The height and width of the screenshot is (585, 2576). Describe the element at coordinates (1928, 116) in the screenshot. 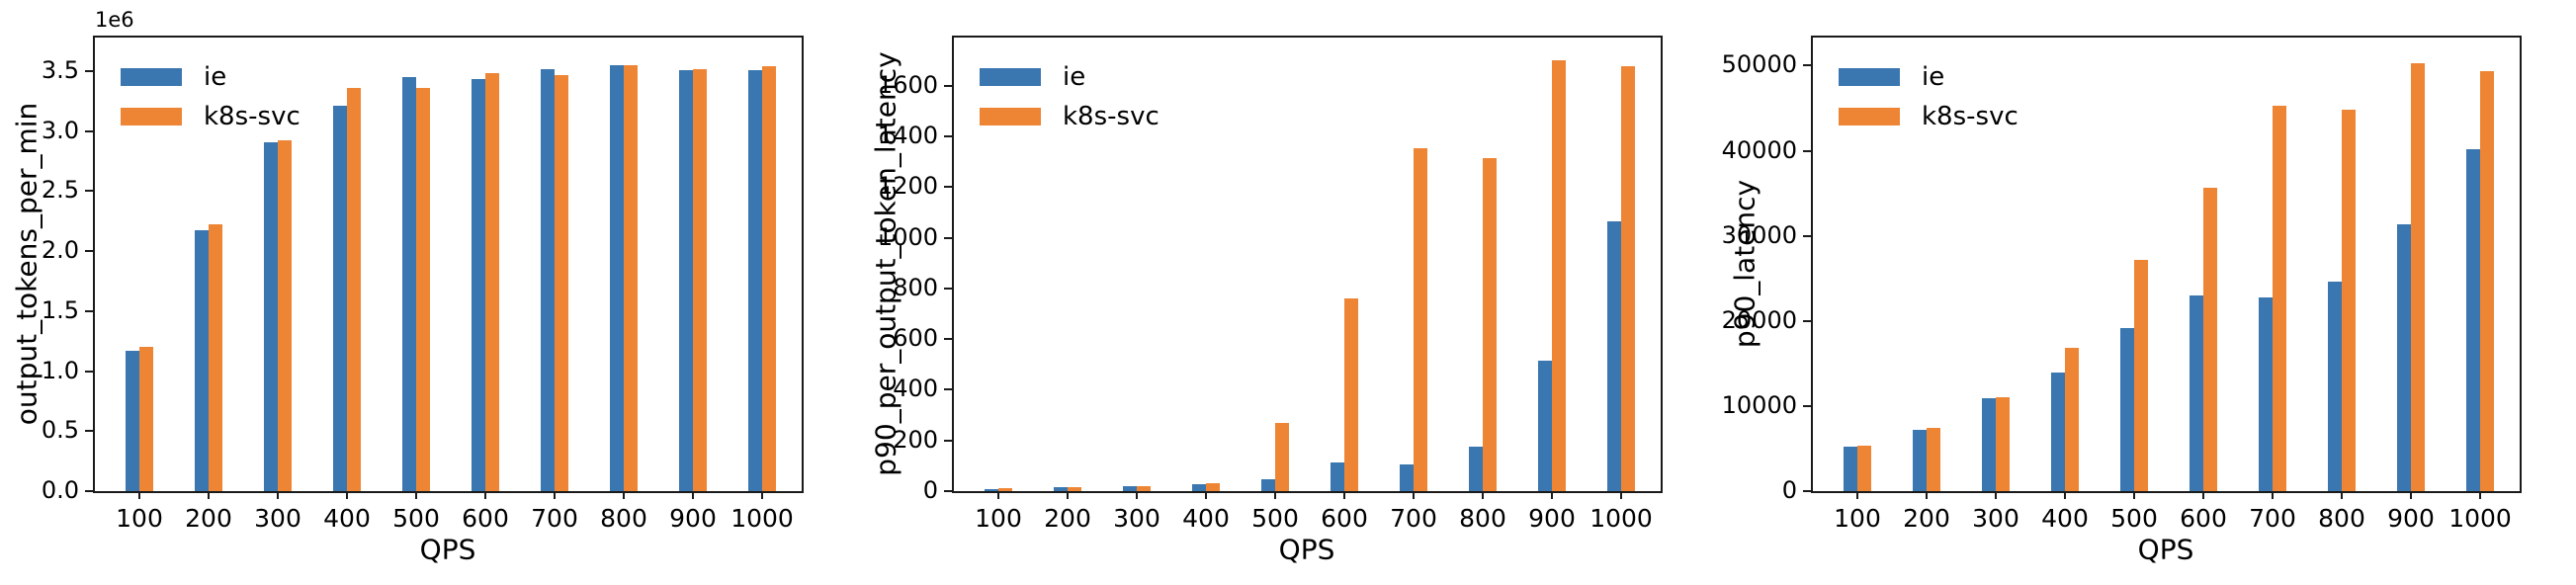

I see `legend-item-k8s-svc: k8s-svc` at that location.